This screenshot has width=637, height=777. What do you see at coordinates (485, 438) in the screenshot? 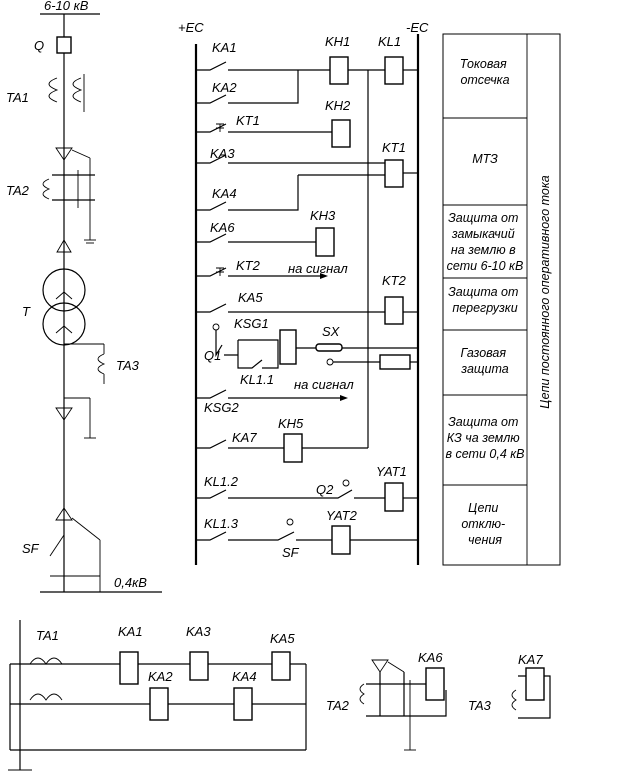
I see `row-lv-fault: Защита от КЗ ча землю в сети 0,4 кВ` at bounding box center [485, 438].